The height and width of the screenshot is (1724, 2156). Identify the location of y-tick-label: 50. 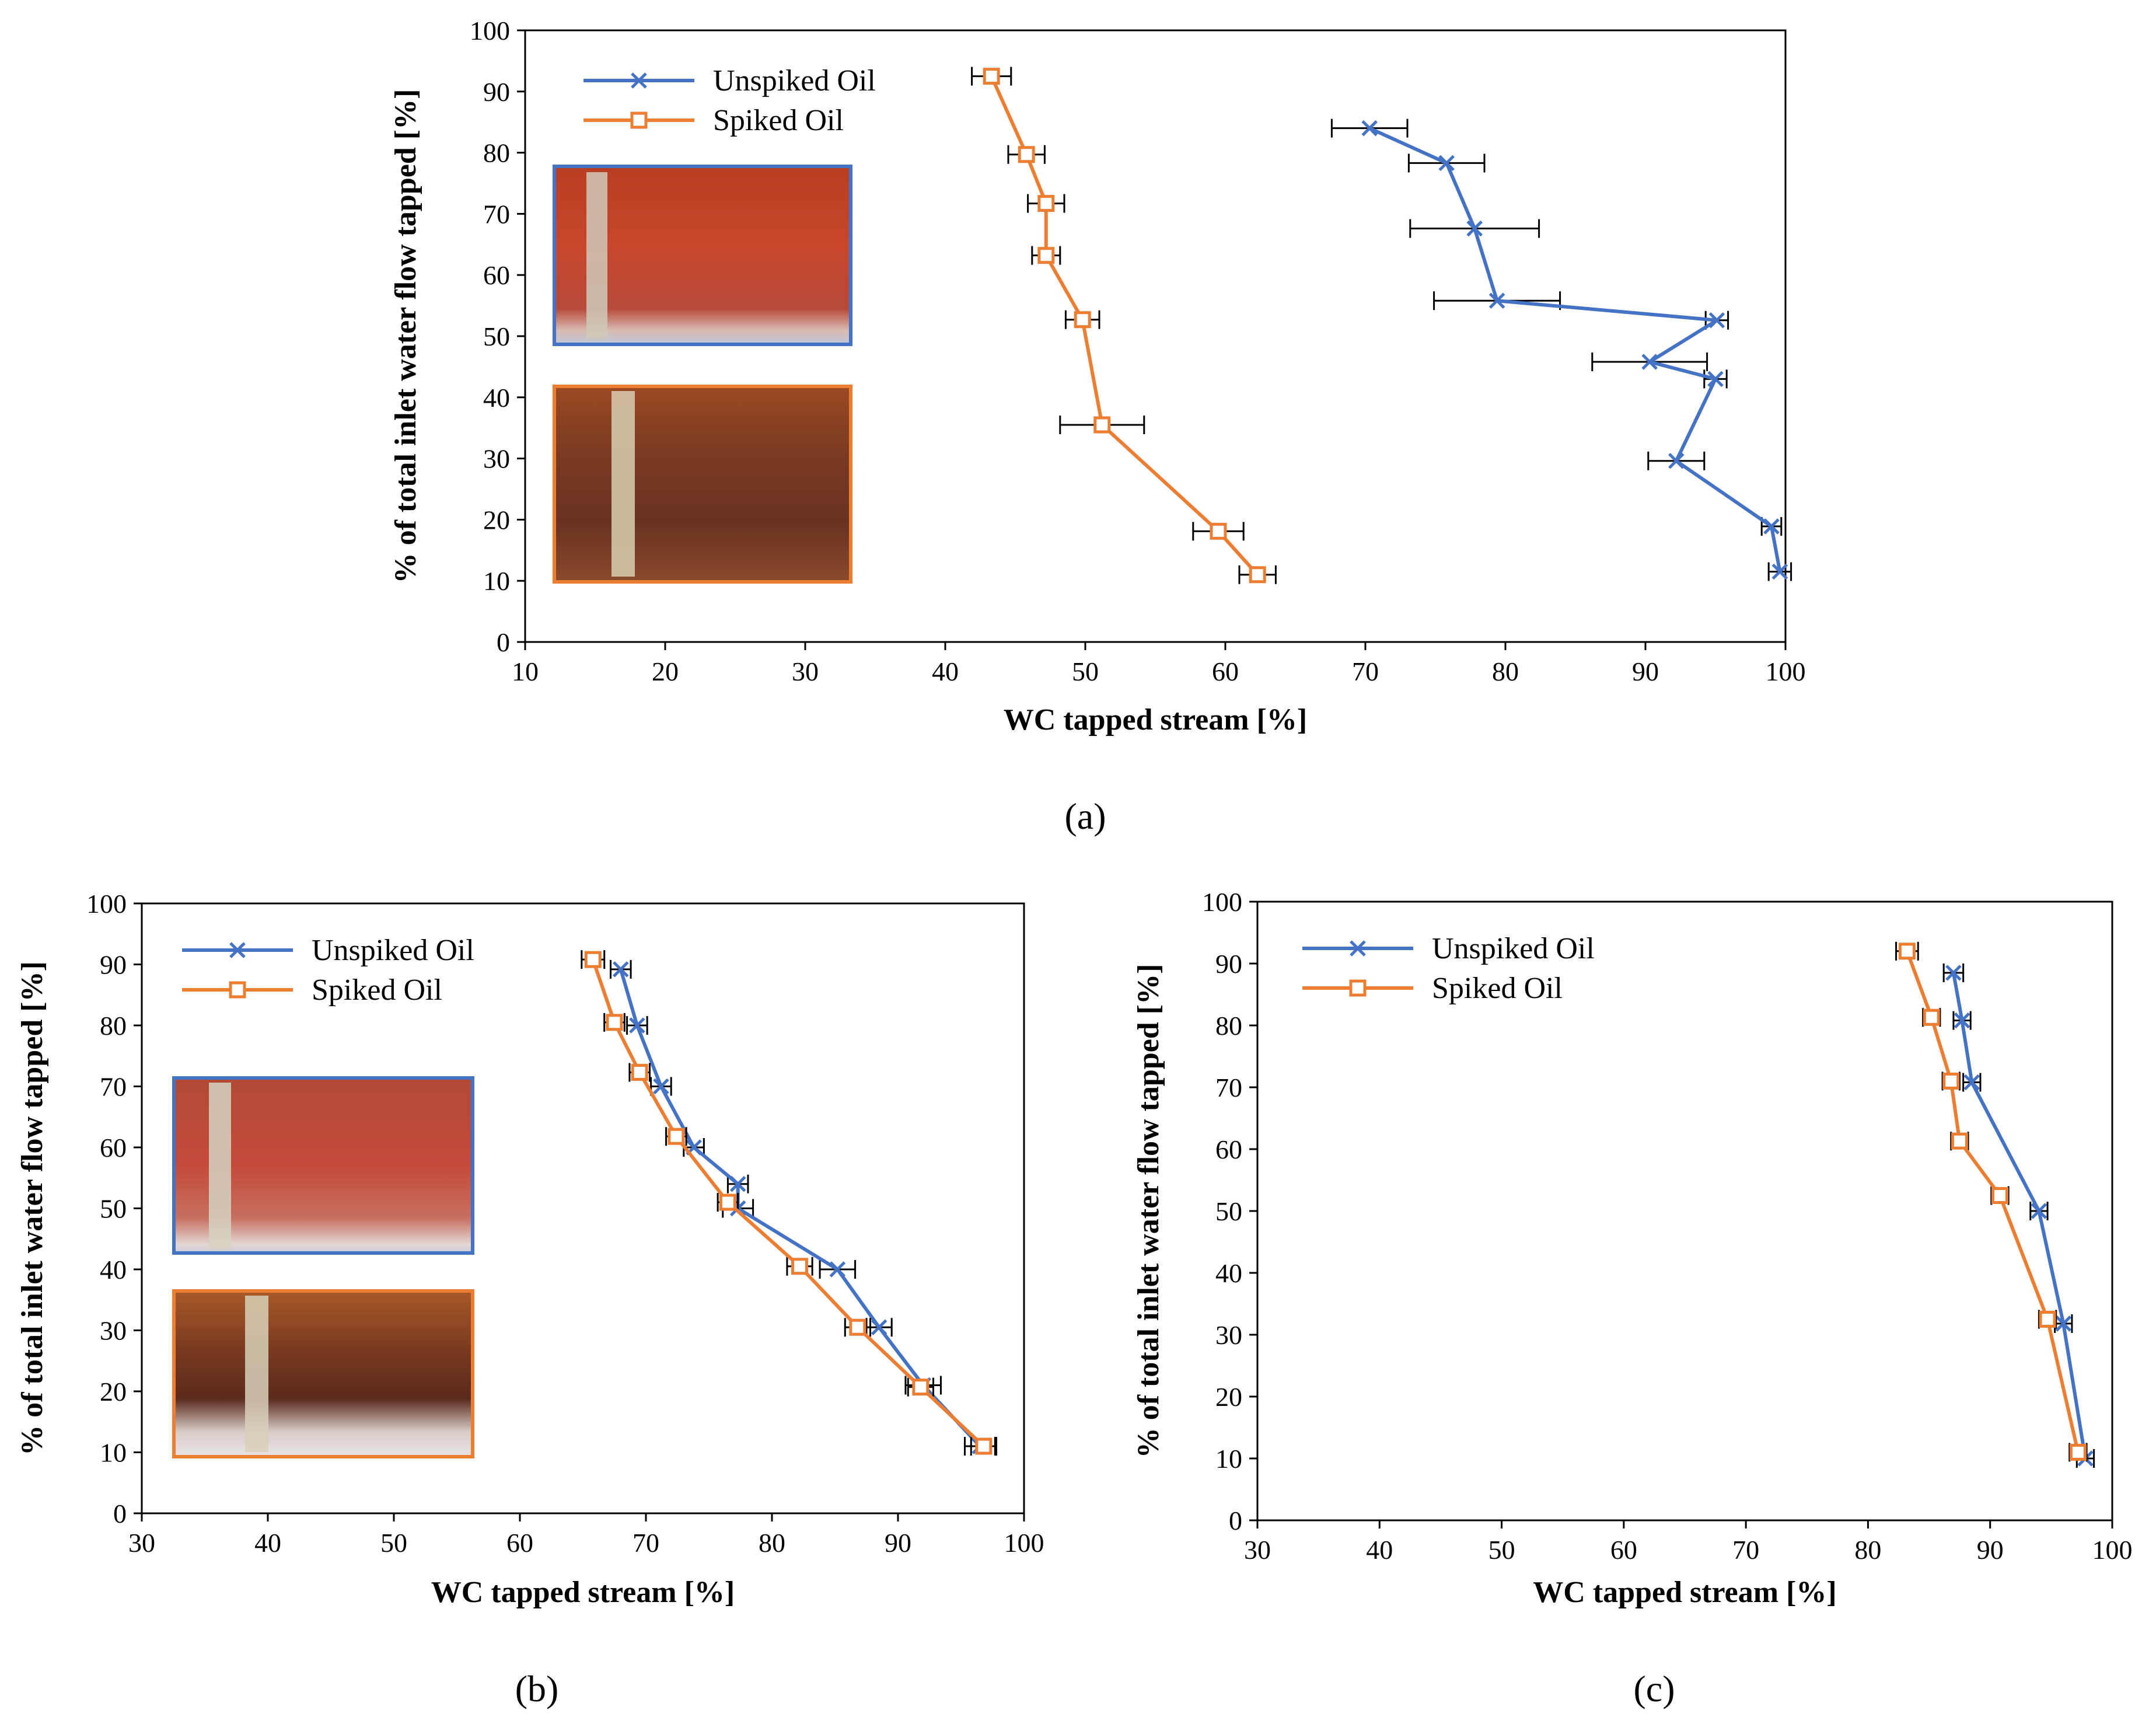
(113, 1209).